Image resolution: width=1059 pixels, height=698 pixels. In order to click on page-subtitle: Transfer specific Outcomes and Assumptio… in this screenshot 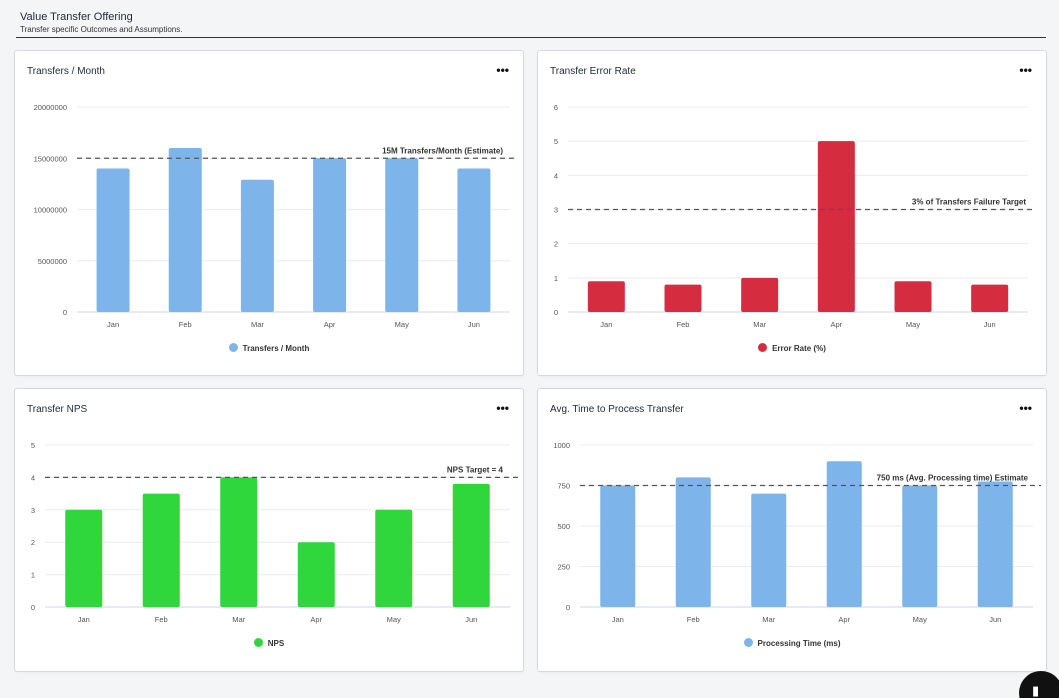, I will do `click(101, 29)`.